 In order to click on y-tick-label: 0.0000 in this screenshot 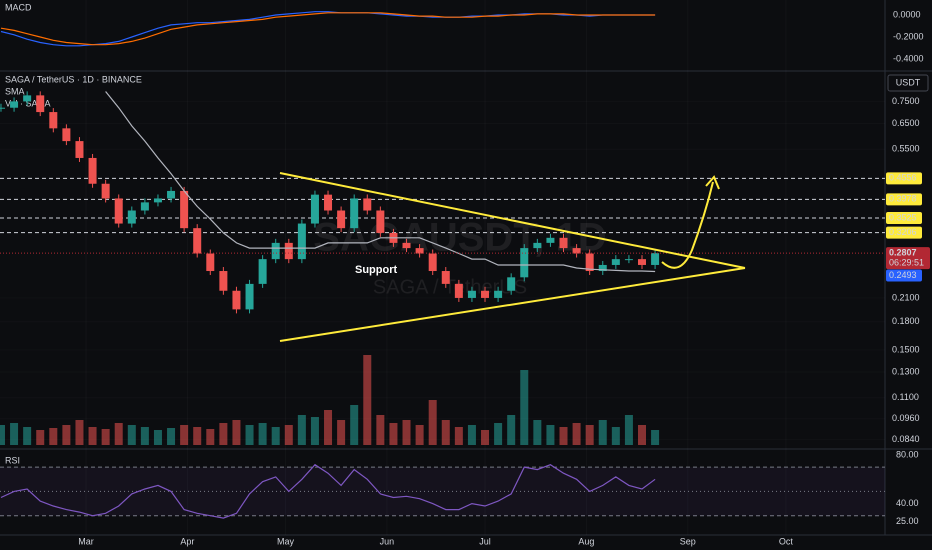, I will do `click(907, 14)`.